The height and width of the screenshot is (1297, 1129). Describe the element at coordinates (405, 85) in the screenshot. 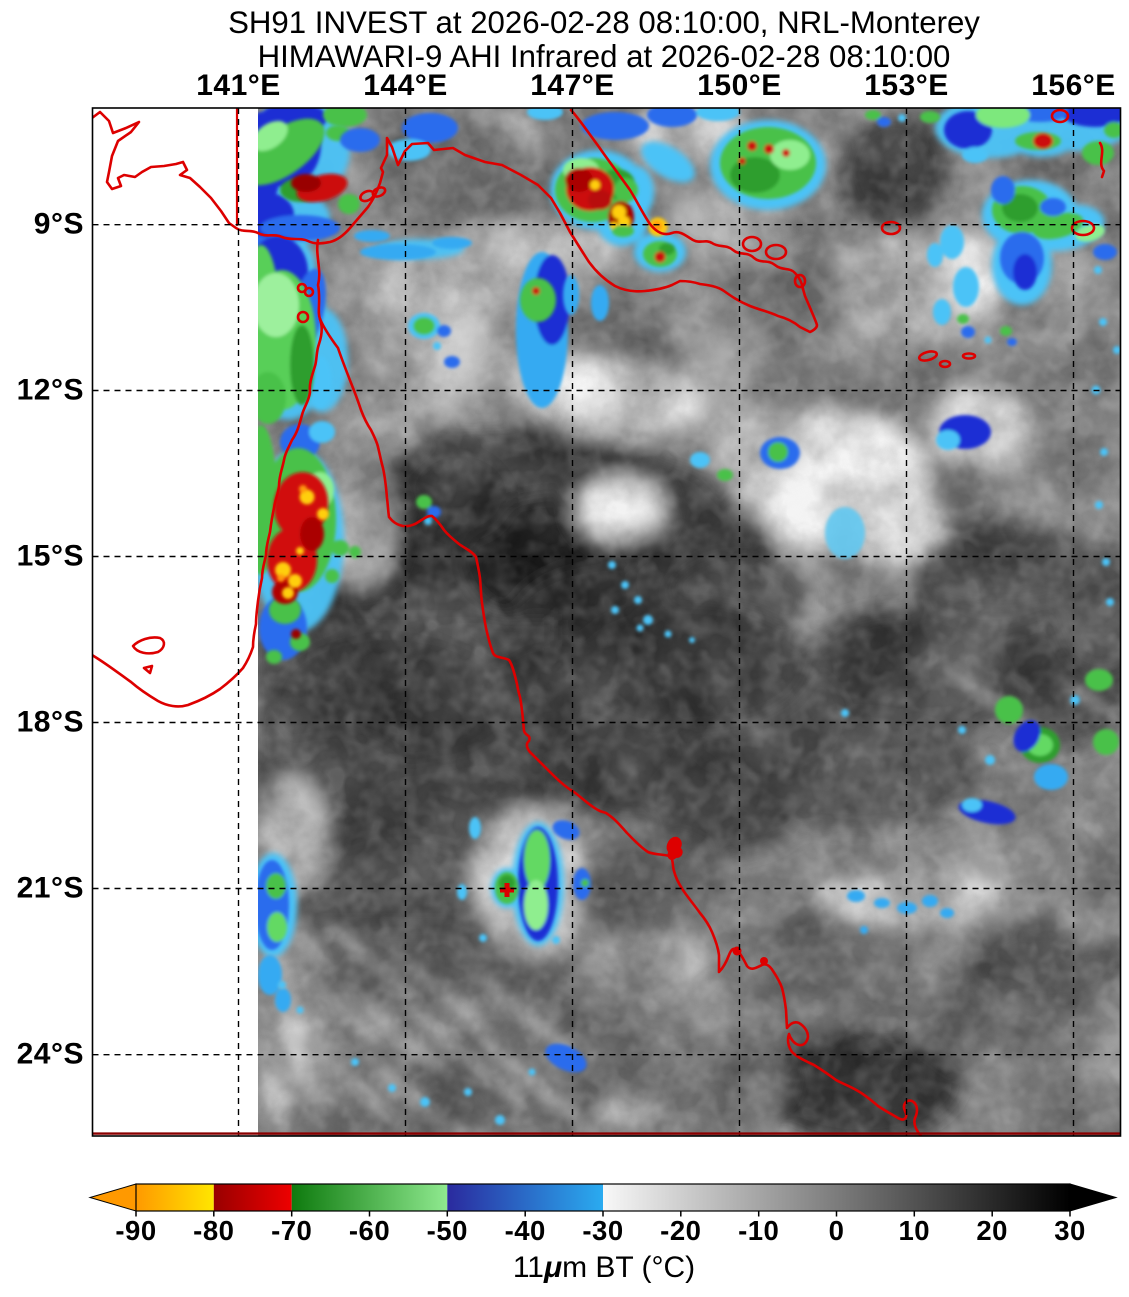

I see `svg-text: 144°E` at that location.